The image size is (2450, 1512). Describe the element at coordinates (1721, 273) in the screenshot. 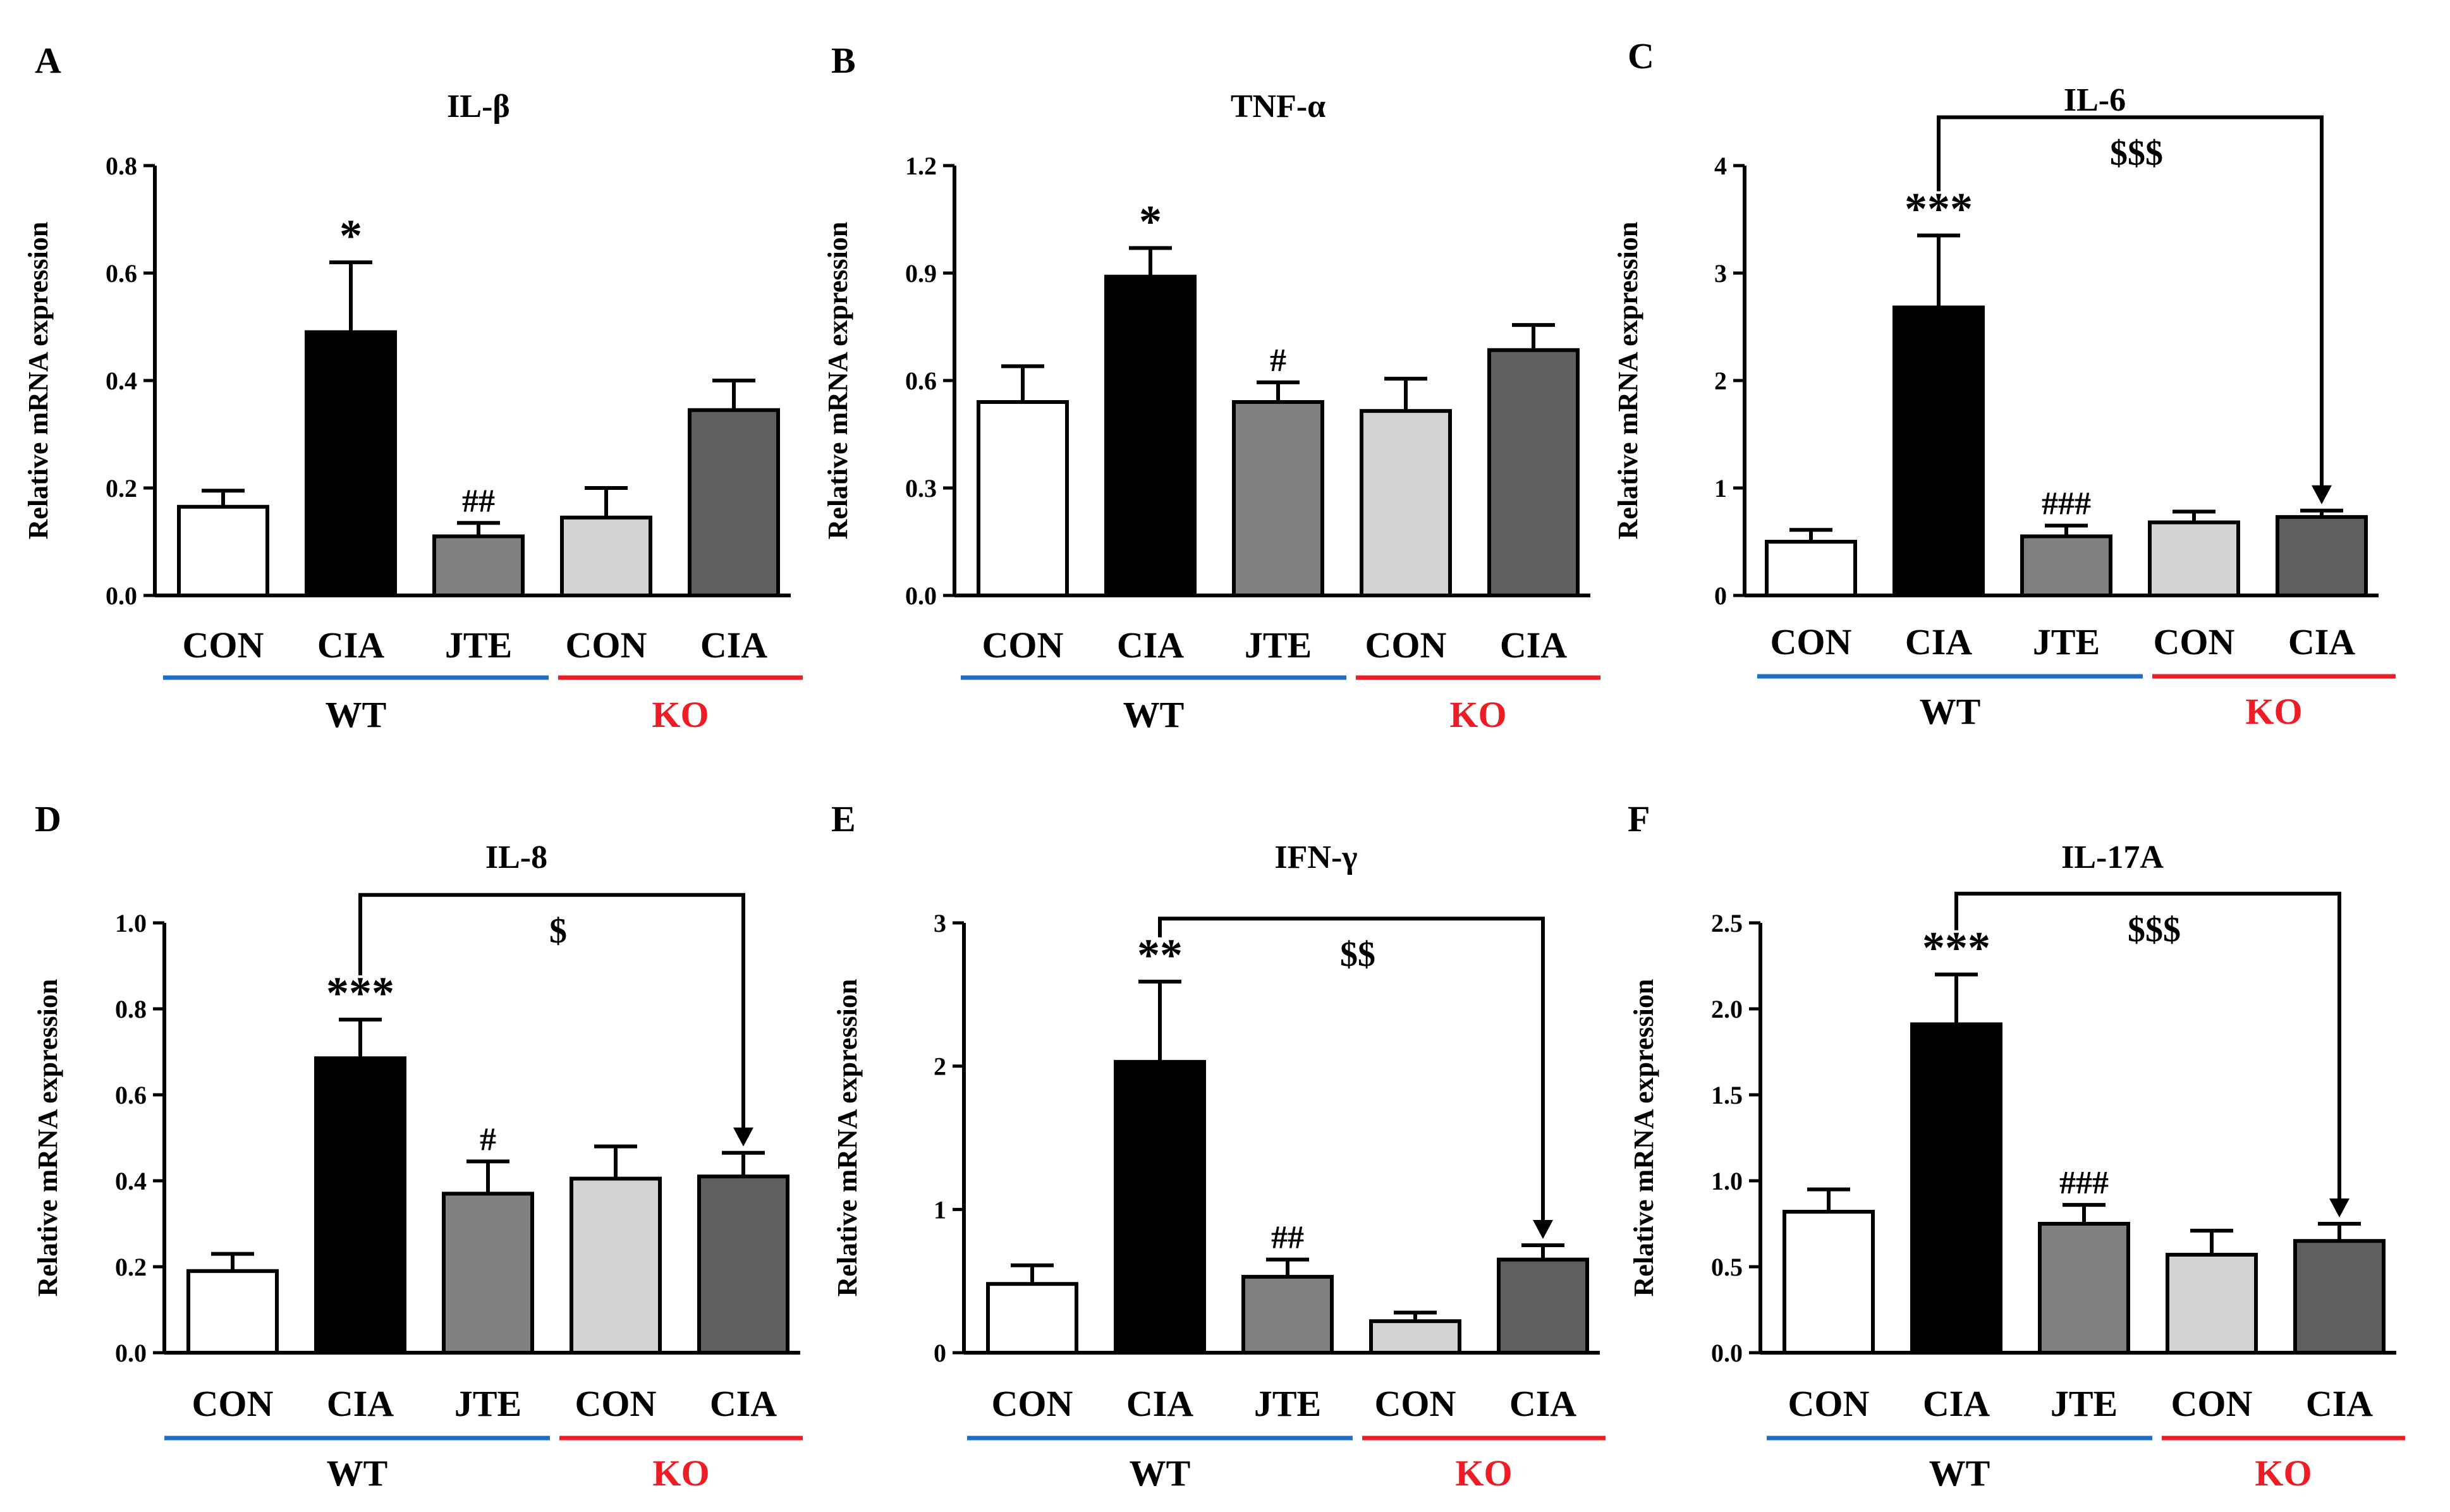

I see `y-tick-label: 3` at that location.